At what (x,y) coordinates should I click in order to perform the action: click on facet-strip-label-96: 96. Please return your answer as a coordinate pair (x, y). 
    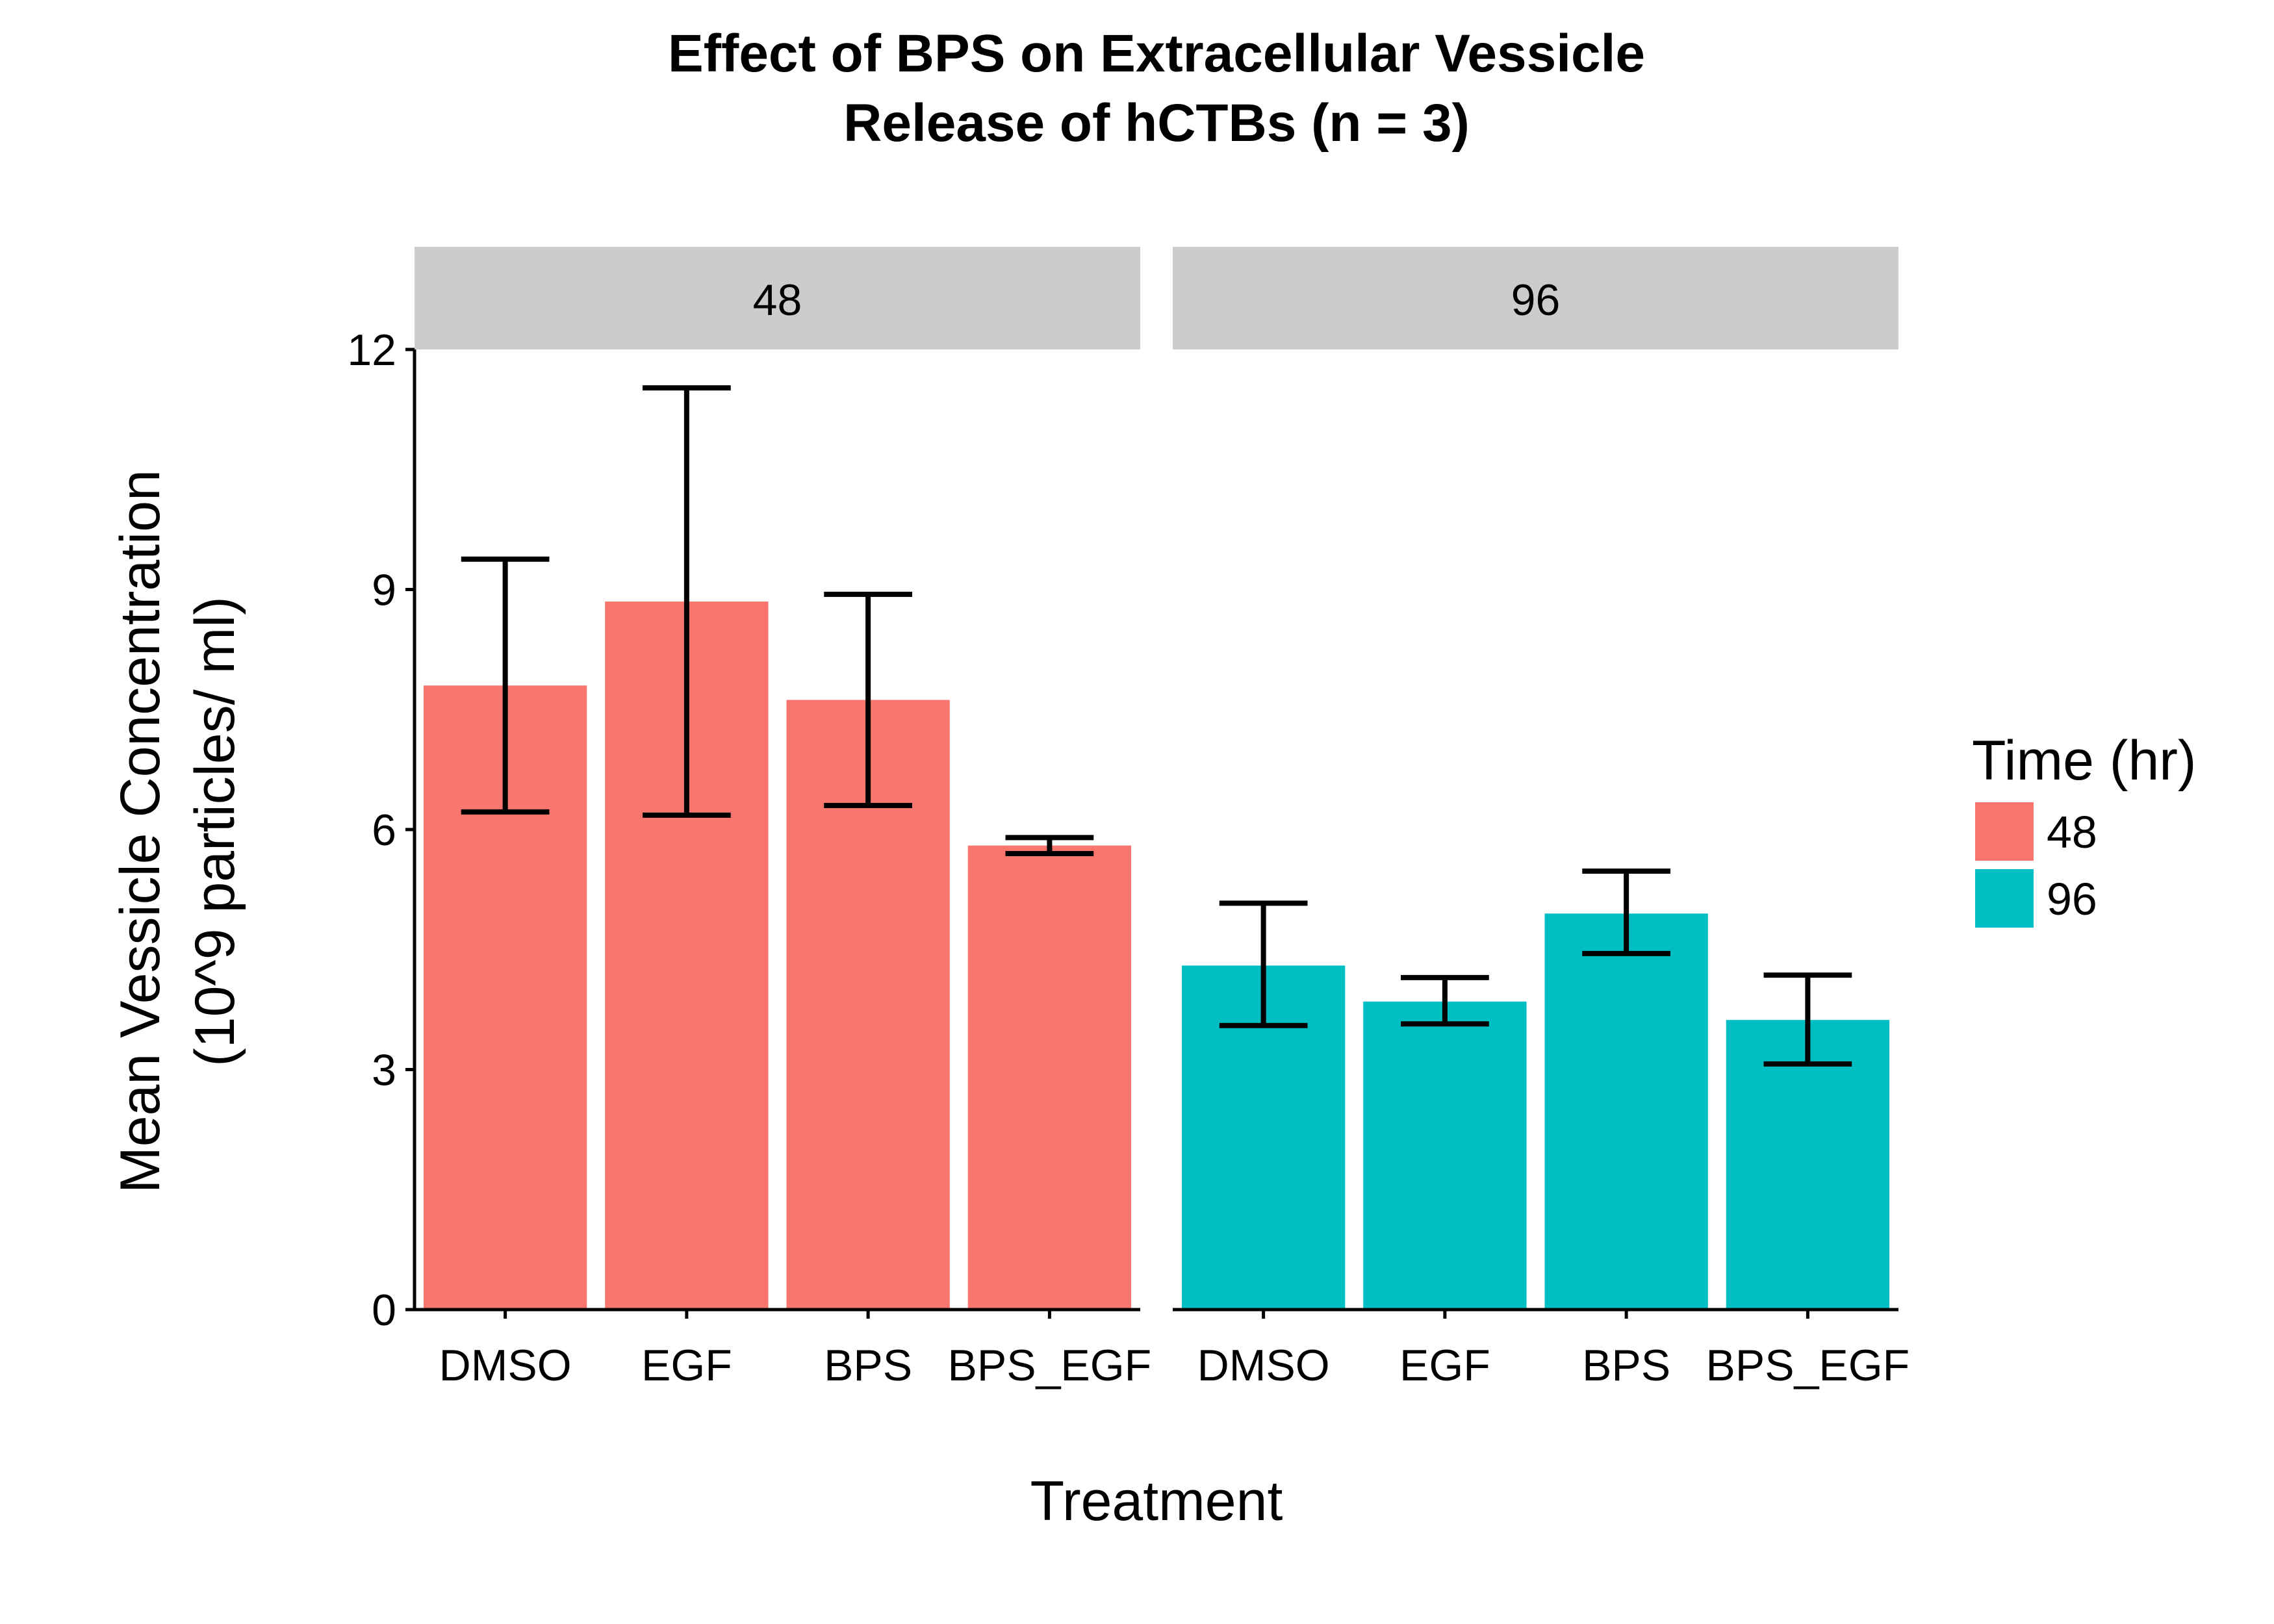
    Looking at the image, I should click on (1536, 300).